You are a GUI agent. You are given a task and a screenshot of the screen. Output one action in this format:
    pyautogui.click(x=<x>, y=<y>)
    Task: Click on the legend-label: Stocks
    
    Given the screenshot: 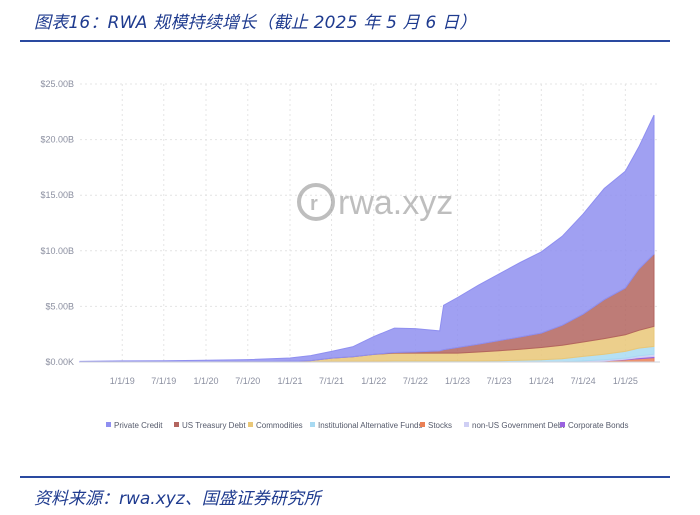 What is the action you would take?
    pyautogui.click(x=440, y=425)
    